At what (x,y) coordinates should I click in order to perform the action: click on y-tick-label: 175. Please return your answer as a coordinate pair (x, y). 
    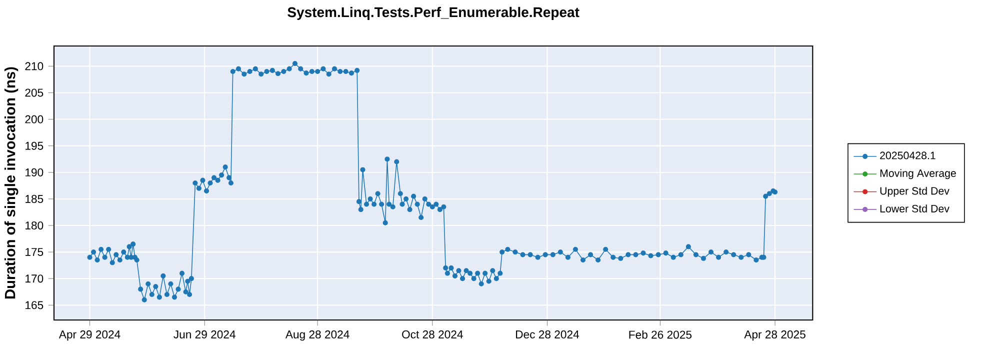
    Looking at the image, I should click on (35, 252).